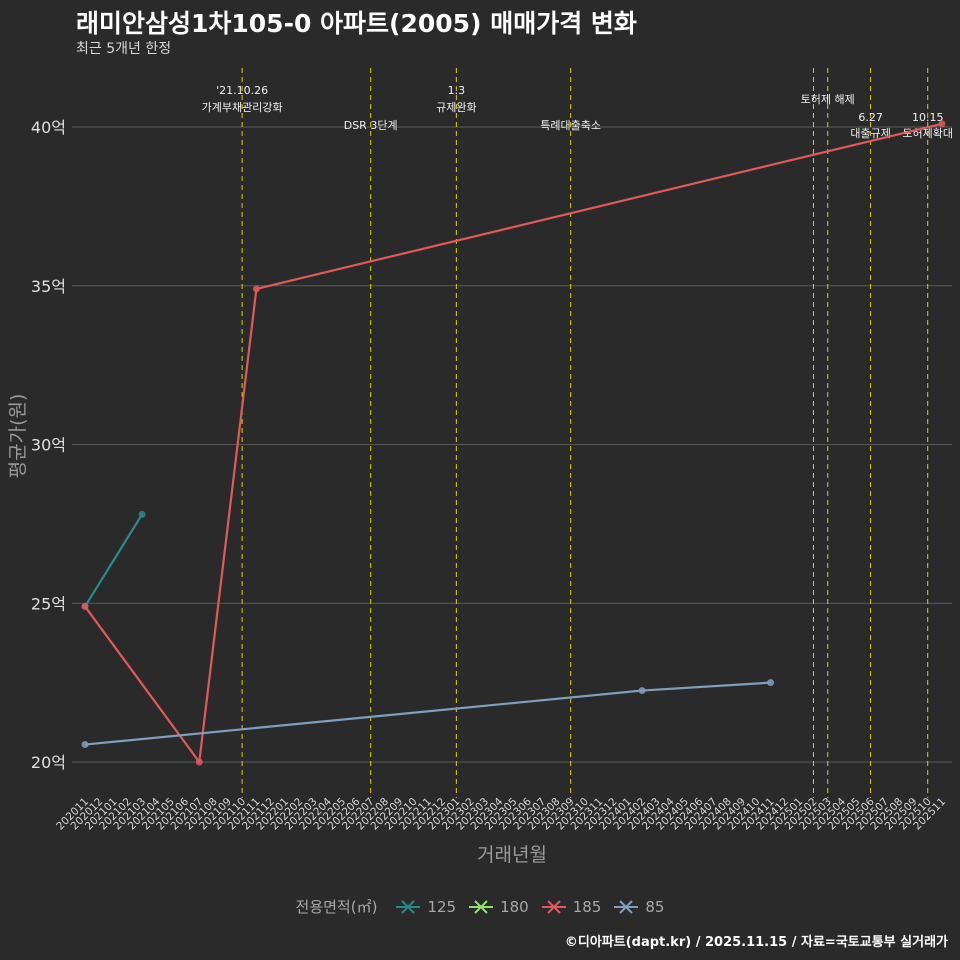  I want to click on legend-item-185: 185, so click(571, 906).